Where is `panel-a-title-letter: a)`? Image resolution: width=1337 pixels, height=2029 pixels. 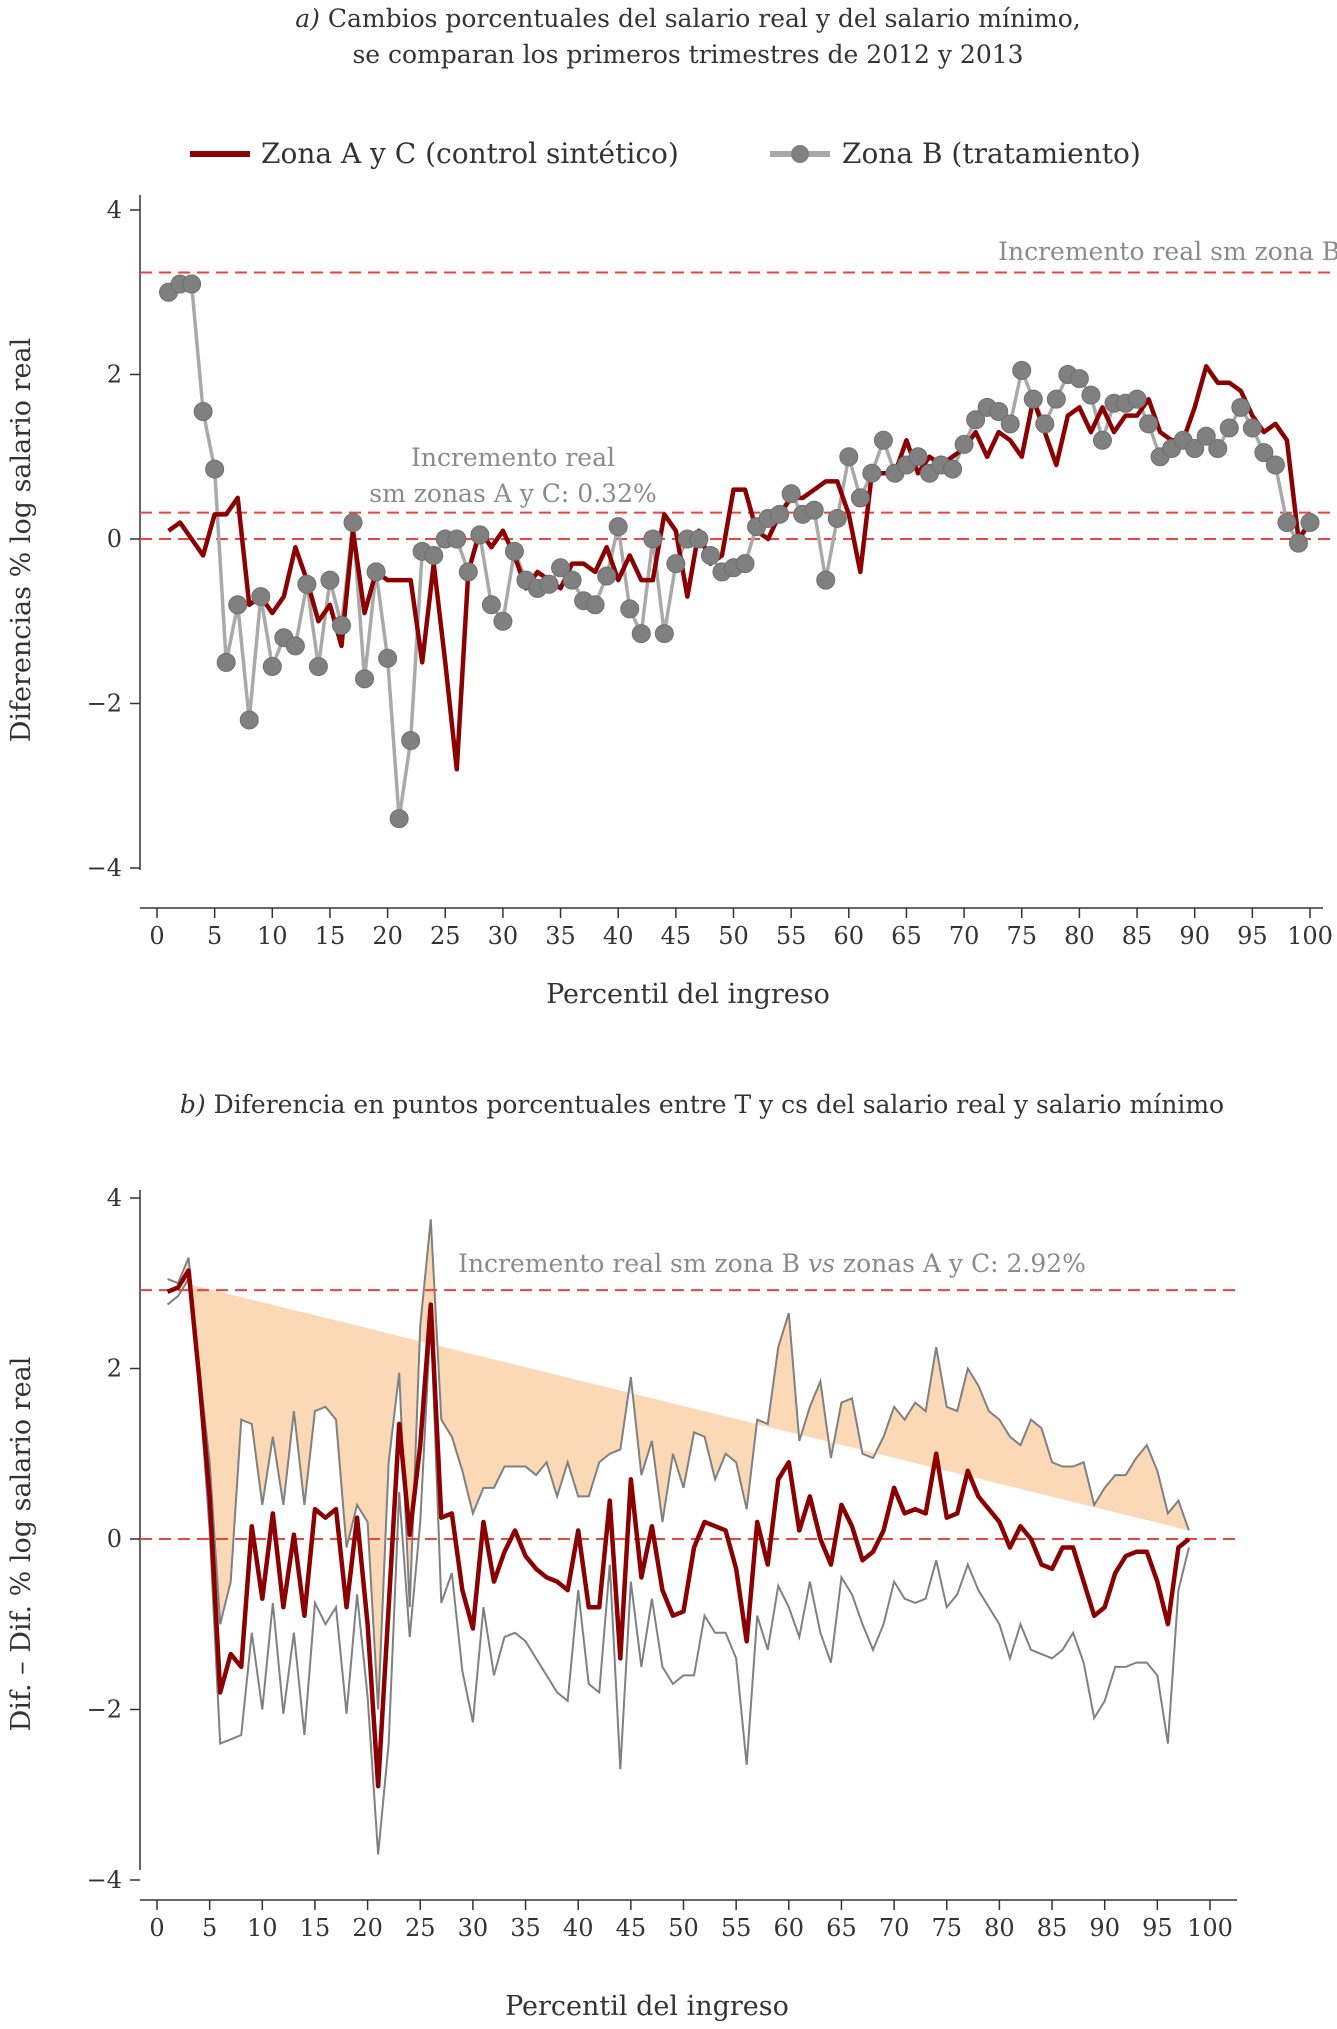 panel-a-title-letter: a) is located at coordinates (307, 18).